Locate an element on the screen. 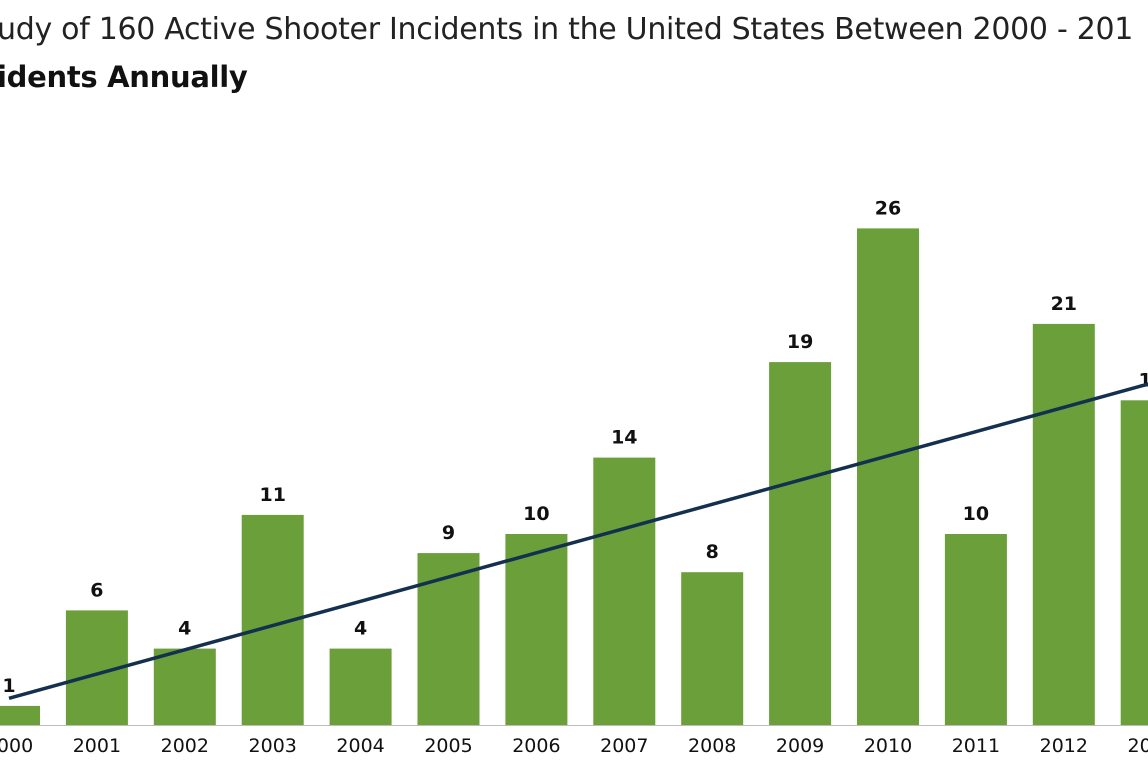 Image resolution: width=1148 pixels, height=784 pixels. data-label-2009: 19 is located at coordinates (800, 342).